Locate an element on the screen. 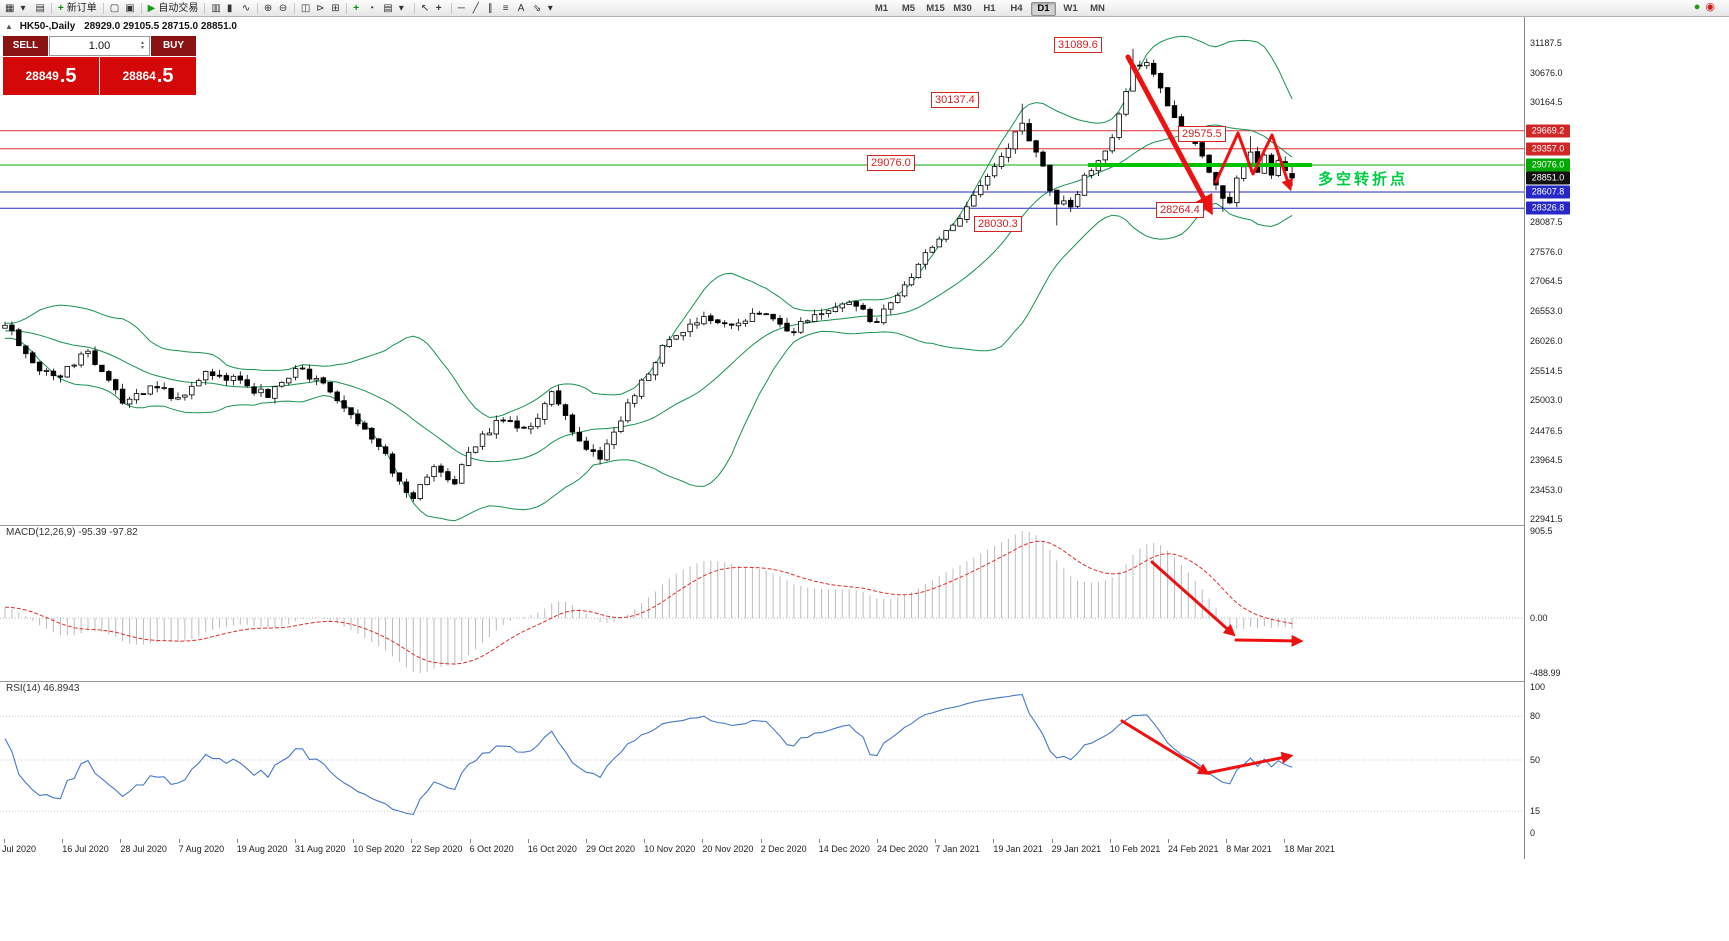  price-tick: 27576.0 is located at coordinates (1546, 251).